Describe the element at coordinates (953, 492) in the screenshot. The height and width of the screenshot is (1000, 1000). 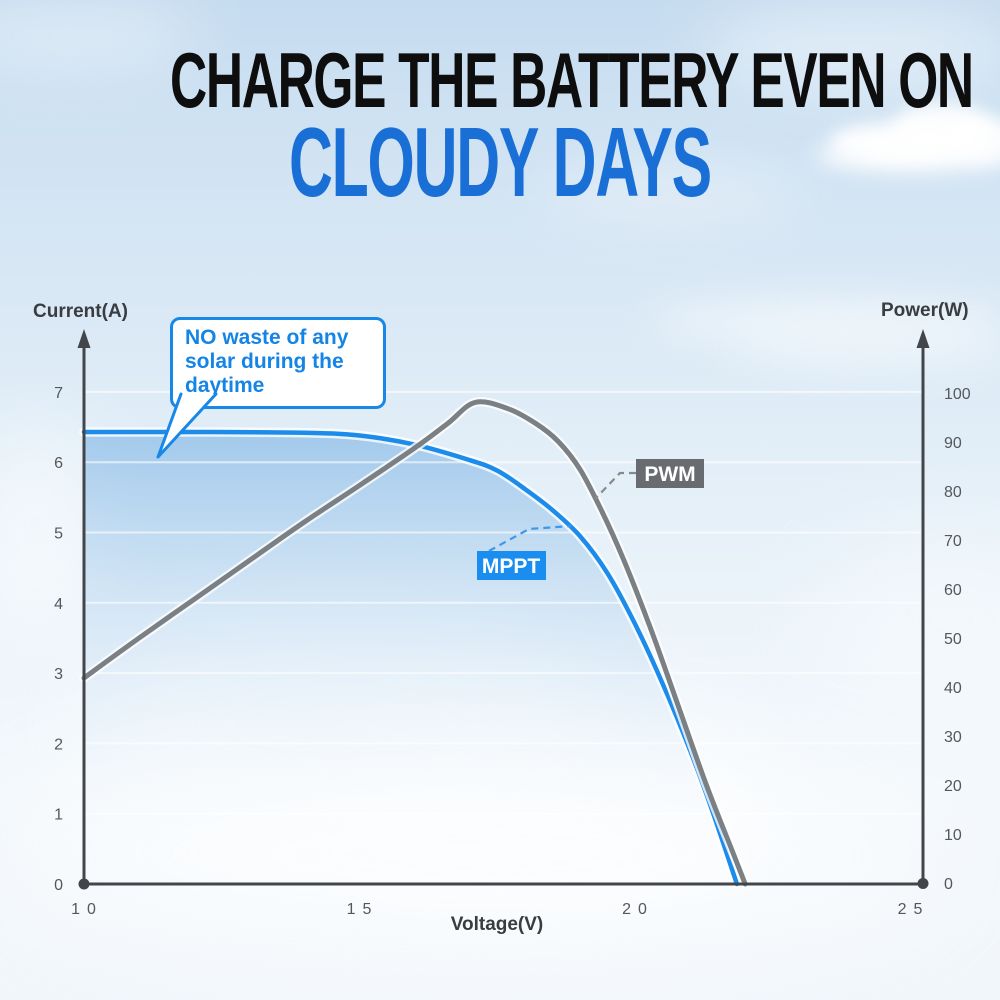
I see `svg-text: 80` at that location.